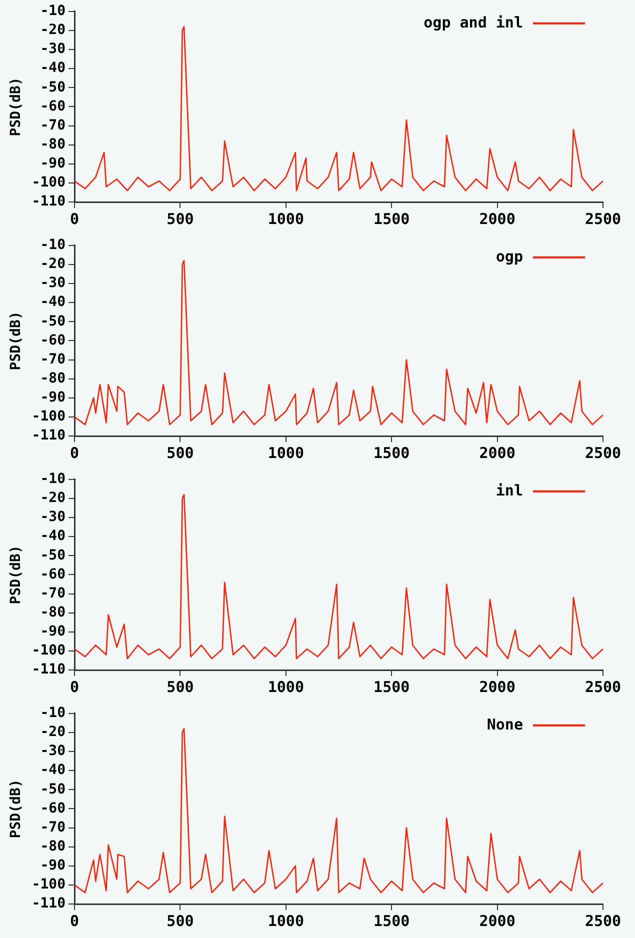  Describe the element at coordinates (509, 256) in the screenshot. I see `legend-label: ogp` at that location.